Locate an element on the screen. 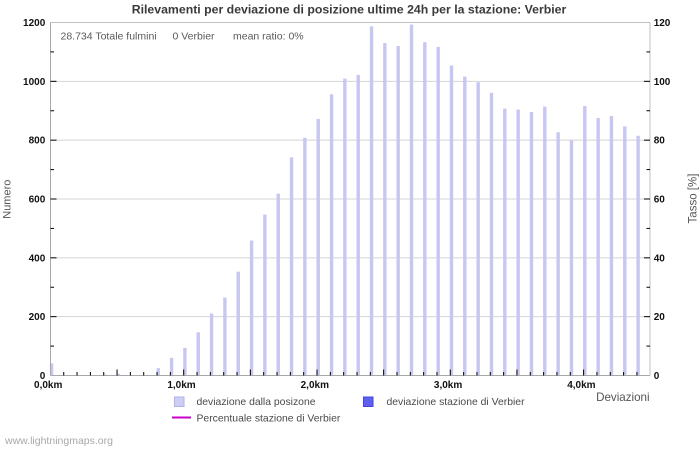 The height and width of the screenshot is (450, 700). svg-text: 120 is located at coordinates (662, 23).